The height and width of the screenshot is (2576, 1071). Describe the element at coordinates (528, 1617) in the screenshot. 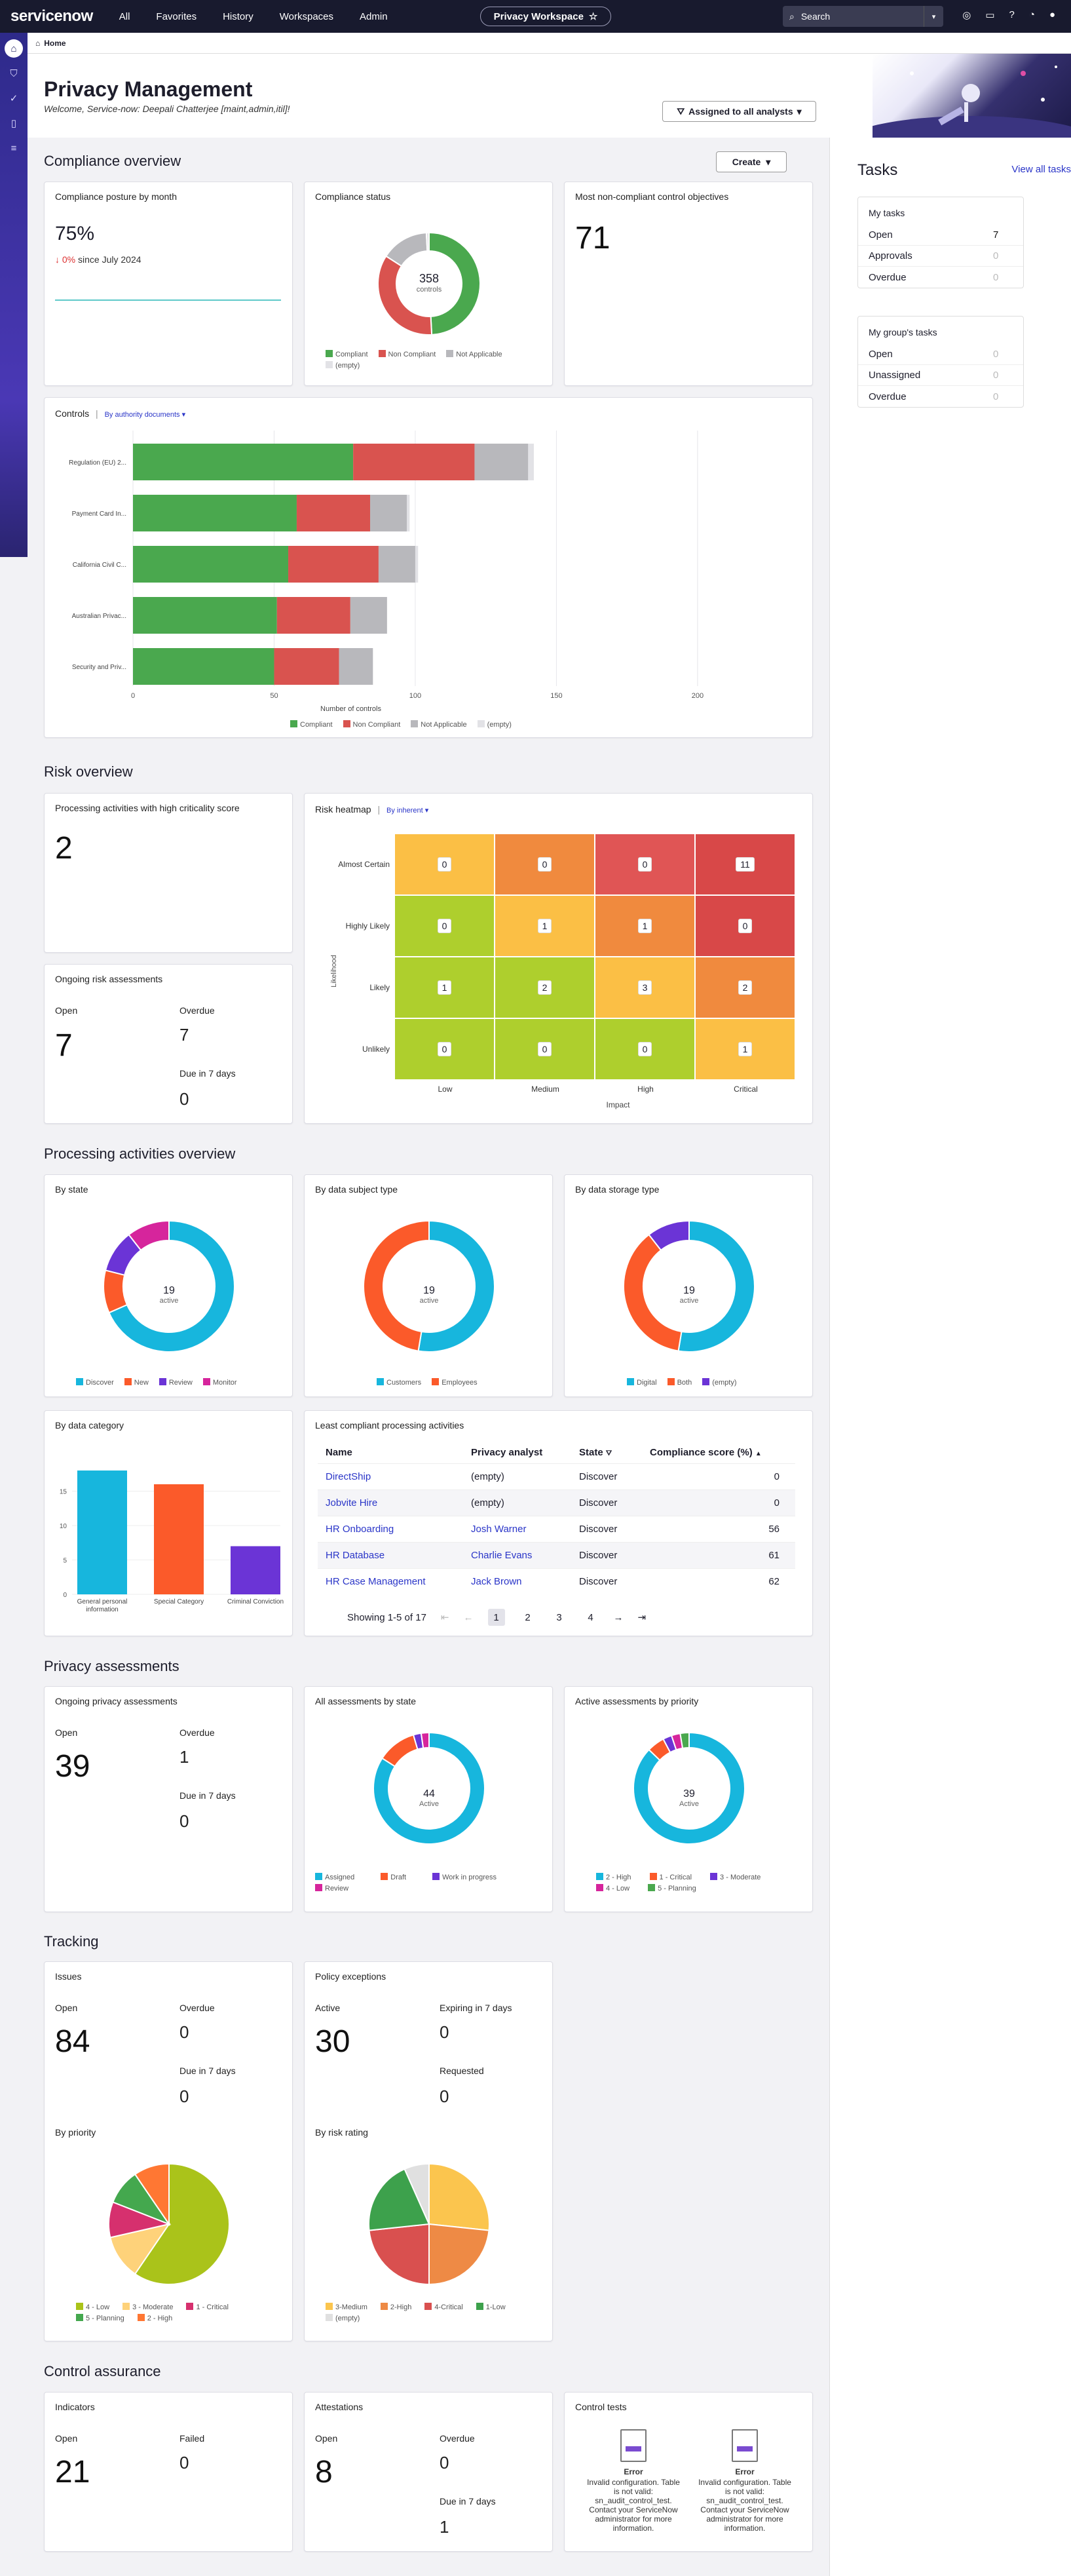

I see `page-2: 2` at that location.